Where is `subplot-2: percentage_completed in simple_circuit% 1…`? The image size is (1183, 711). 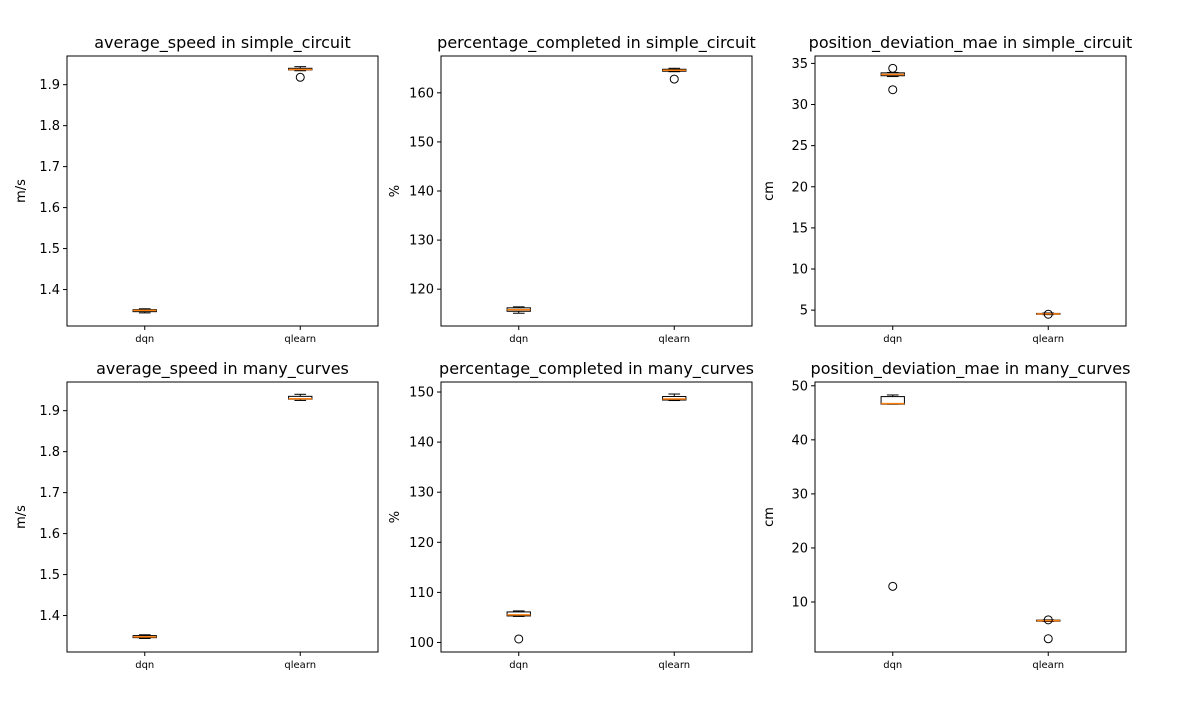 subplot-2: percentage_completed in simple_circuit% 1… is located at coordinates (572, 189).